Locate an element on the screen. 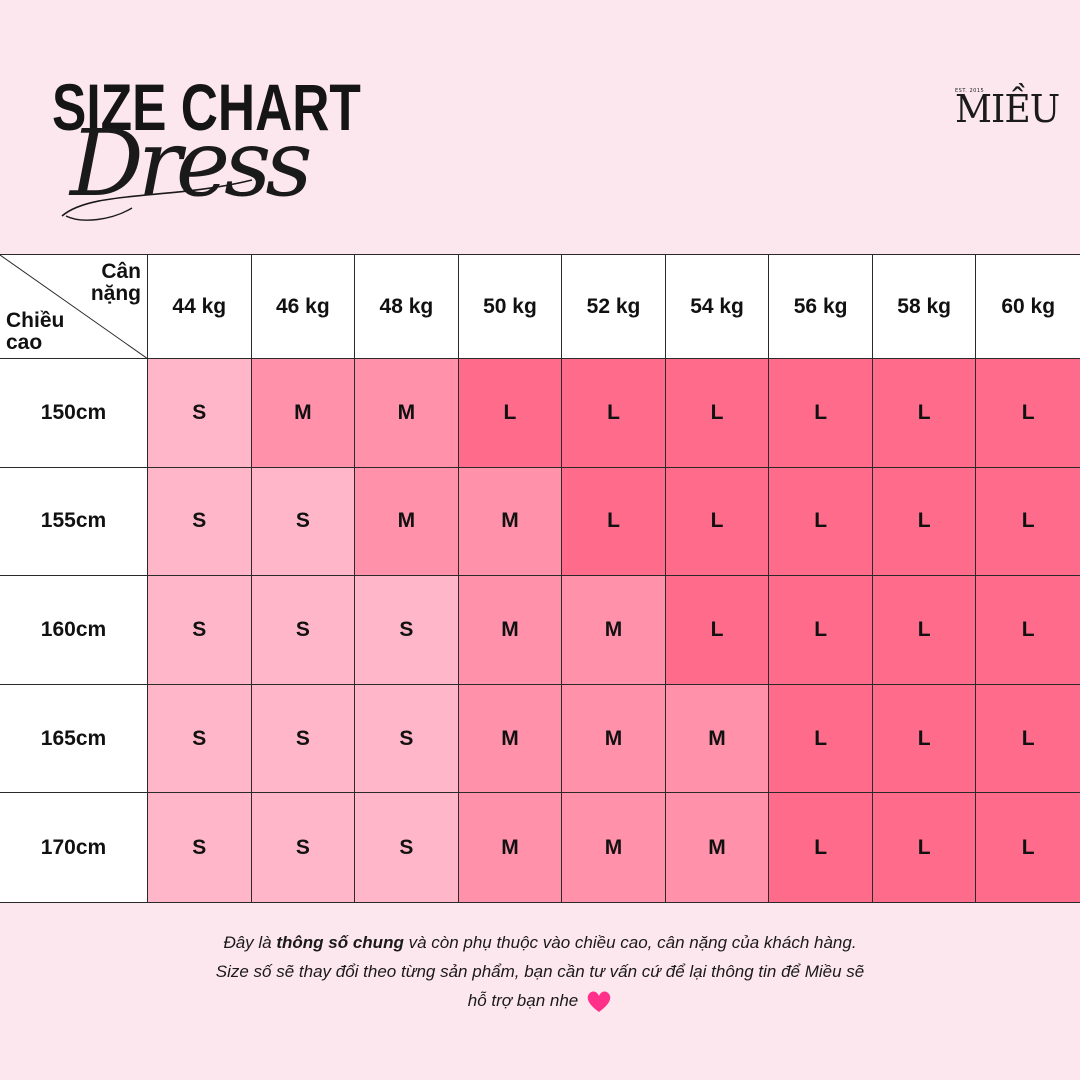  brand-logo: EST. 2015 MIỀU is located at coordinates (1007, 111).